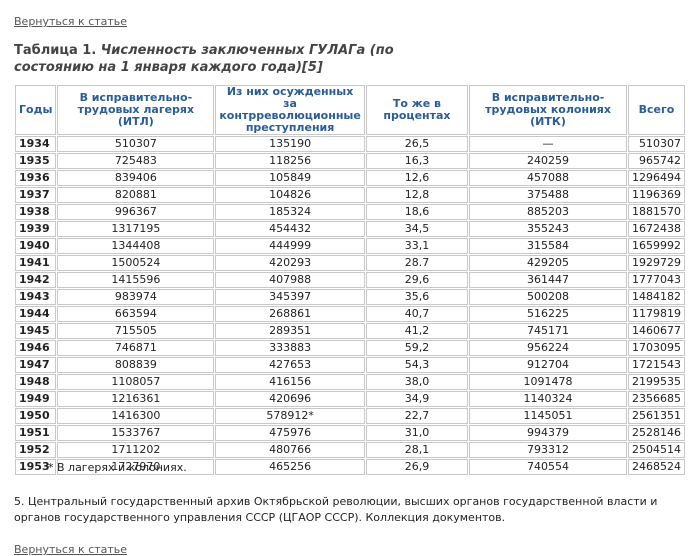 This screenshot has height=556, width=700. What do you see at coordinates (136, 280) in the screenshot?
I see `table-cell: 1415596` at bounding box center [136, 280].